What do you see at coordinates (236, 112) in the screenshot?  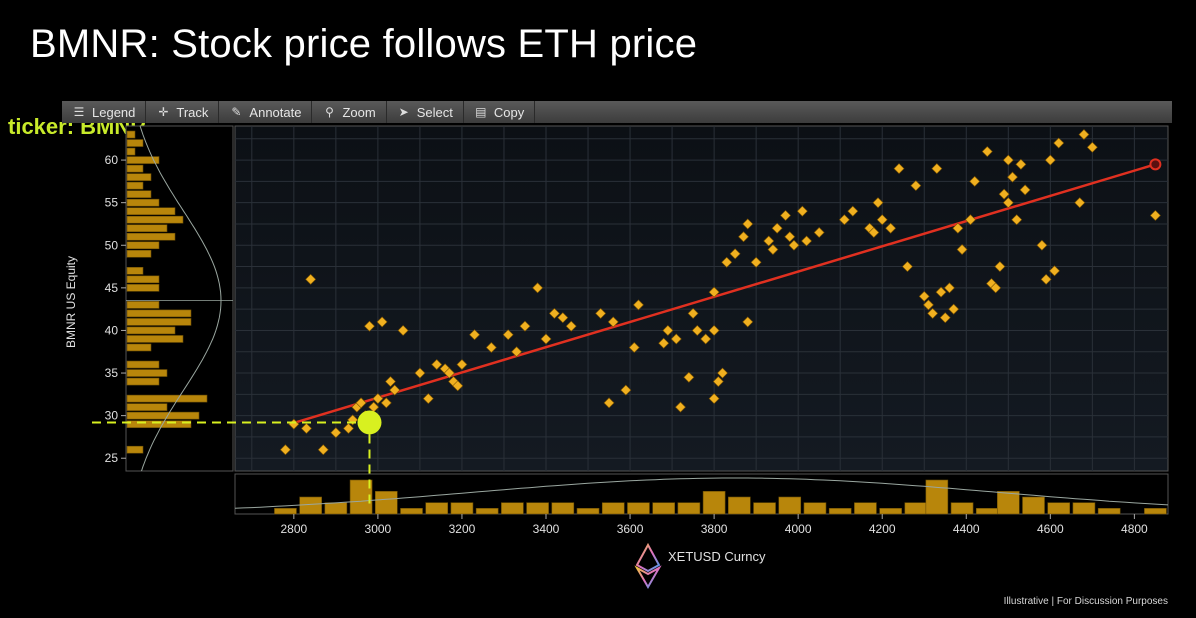 I see `pencil-icon: ✎` at bounding box center [236, 112].